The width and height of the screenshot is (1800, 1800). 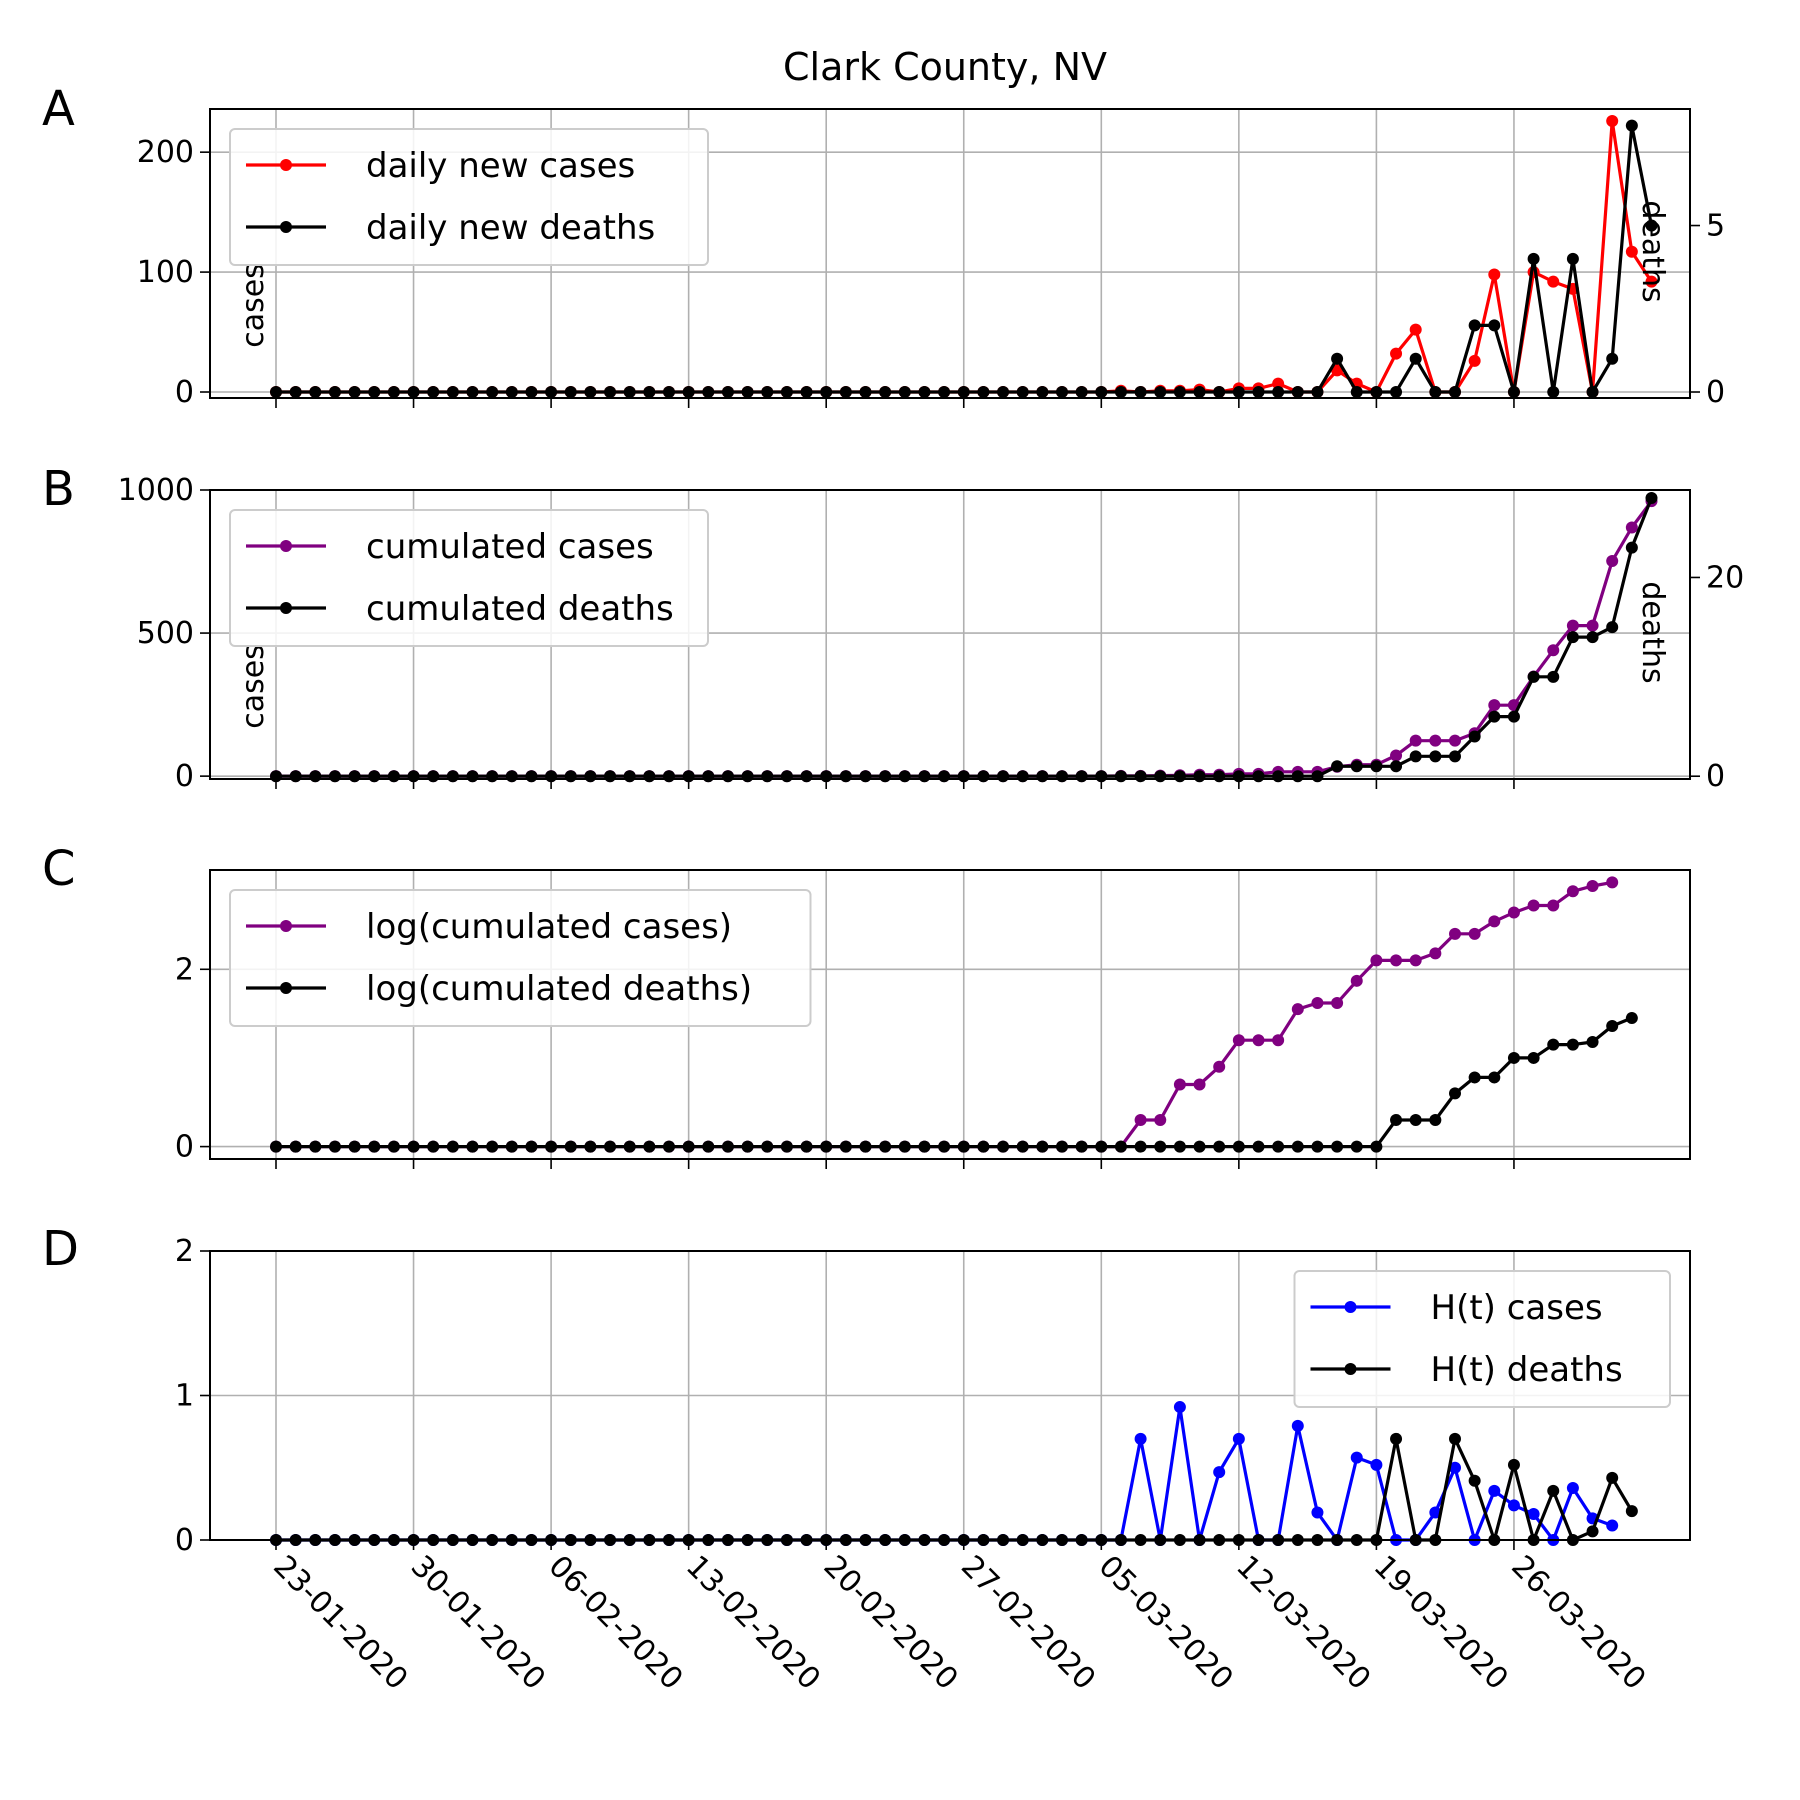 I want to click on y-tick-label: 0, so click(x=184, y=1147).